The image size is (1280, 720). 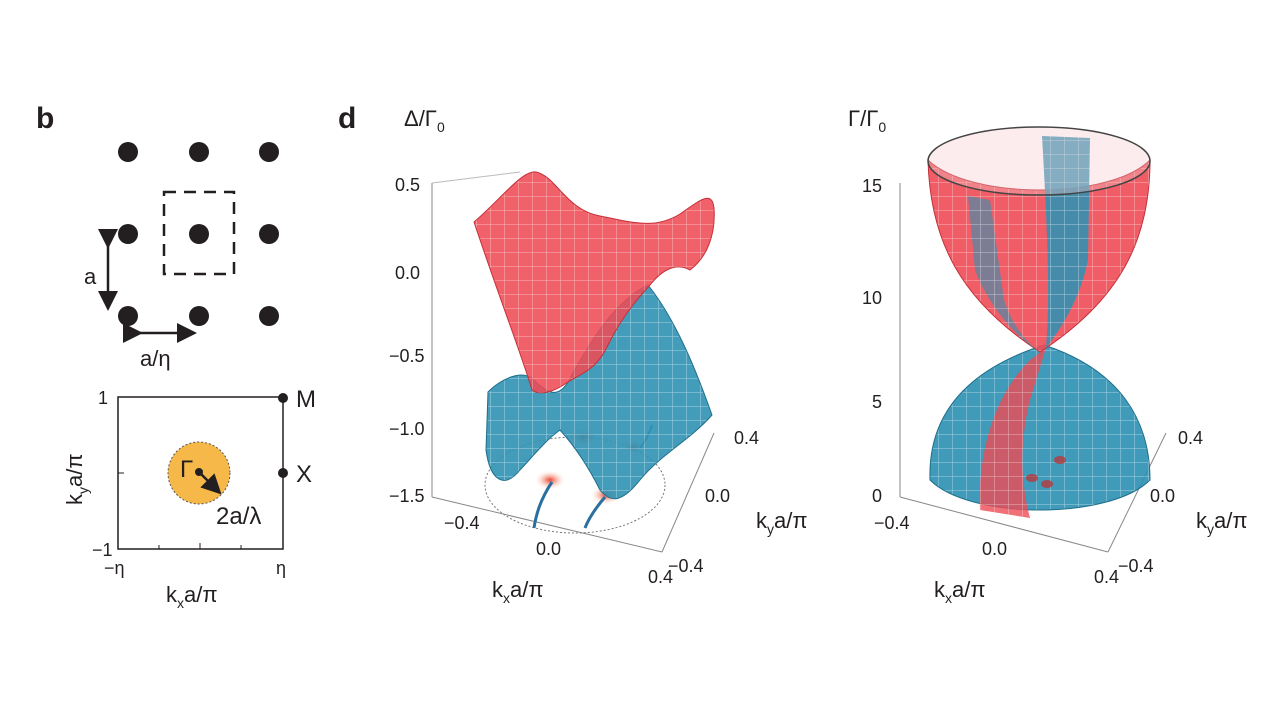 I want to click on m-point, so click(x=283, y=398).